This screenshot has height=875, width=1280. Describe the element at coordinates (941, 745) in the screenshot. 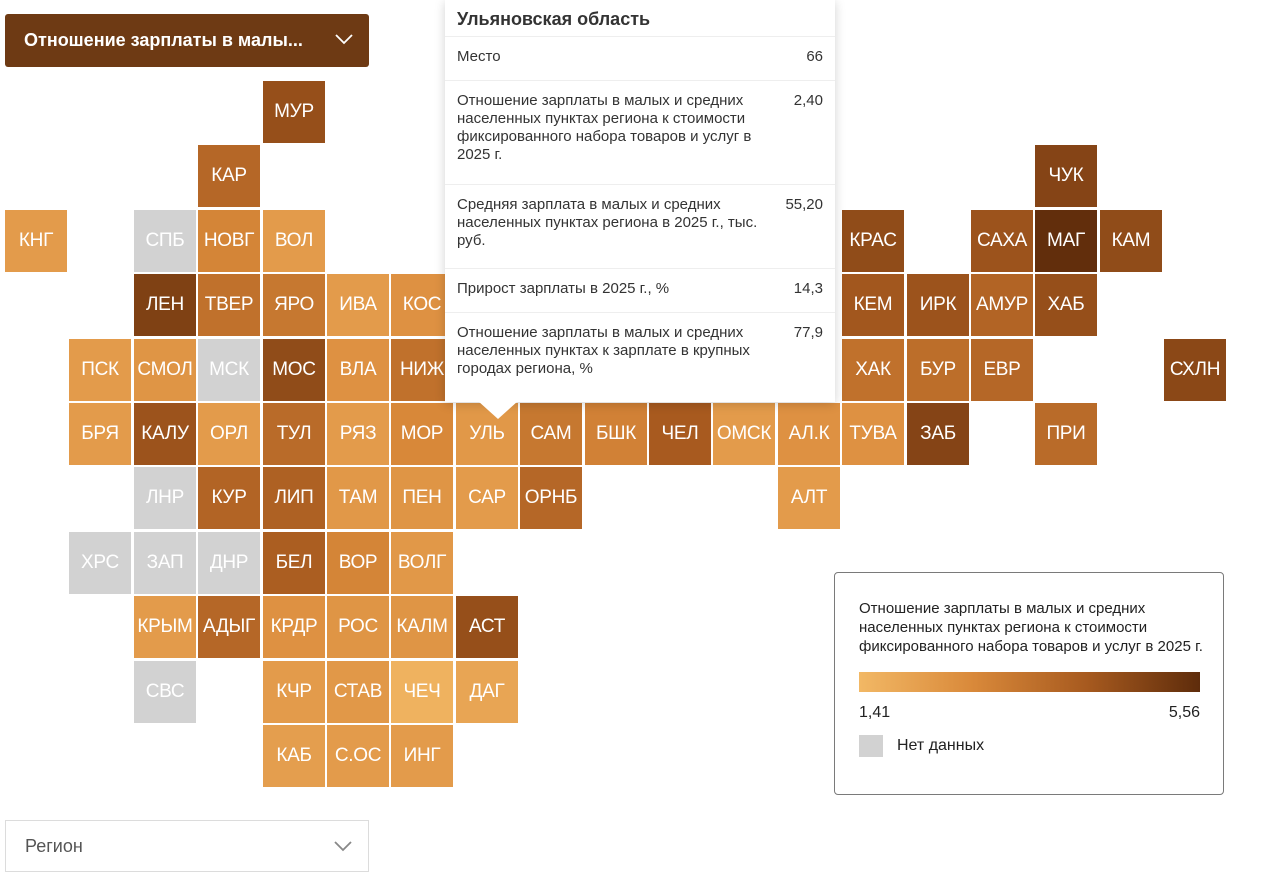

I see `no-data-label: Нет данных` at that location.